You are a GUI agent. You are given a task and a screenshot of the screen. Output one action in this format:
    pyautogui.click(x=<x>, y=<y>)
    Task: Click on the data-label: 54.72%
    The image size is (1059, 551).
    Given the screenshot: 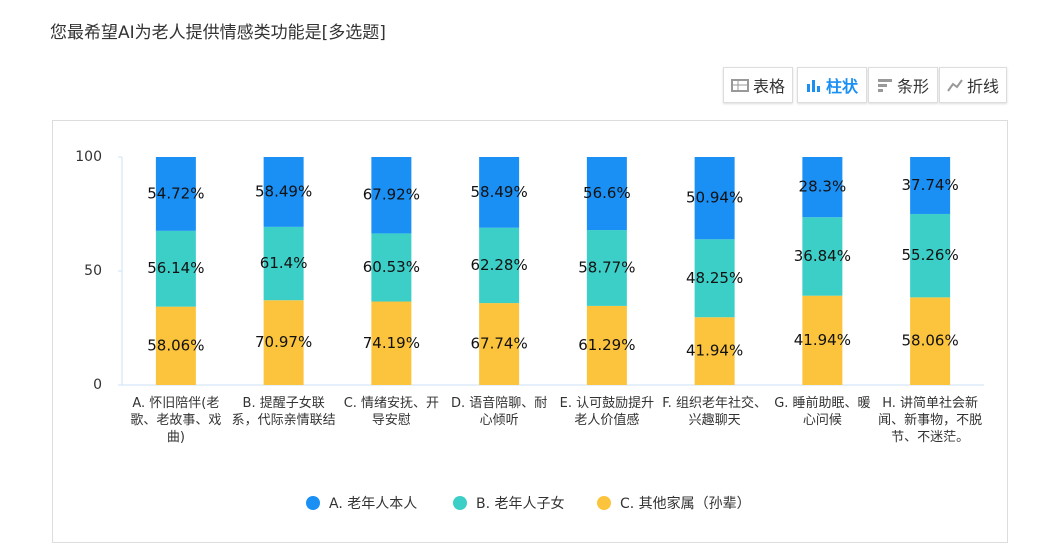 What is the action you would take?
    pyautogui.click(x=175, y=193)
    